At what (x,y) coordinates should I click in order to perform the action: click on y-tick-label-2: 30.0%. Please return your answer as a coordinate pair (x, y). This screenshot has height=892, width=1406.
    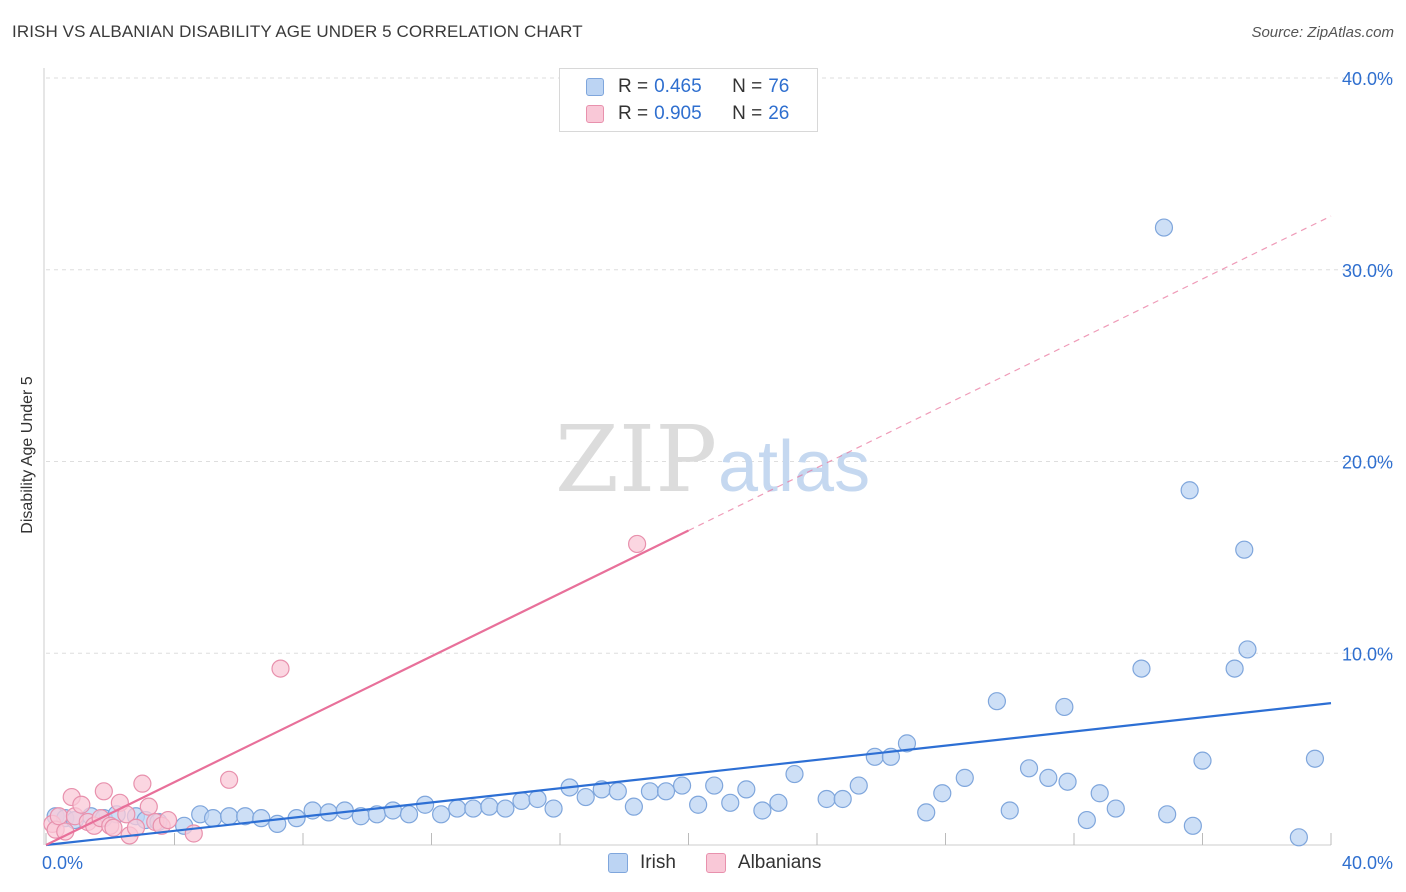
    Looking at the image, I should click on (1367, 271).